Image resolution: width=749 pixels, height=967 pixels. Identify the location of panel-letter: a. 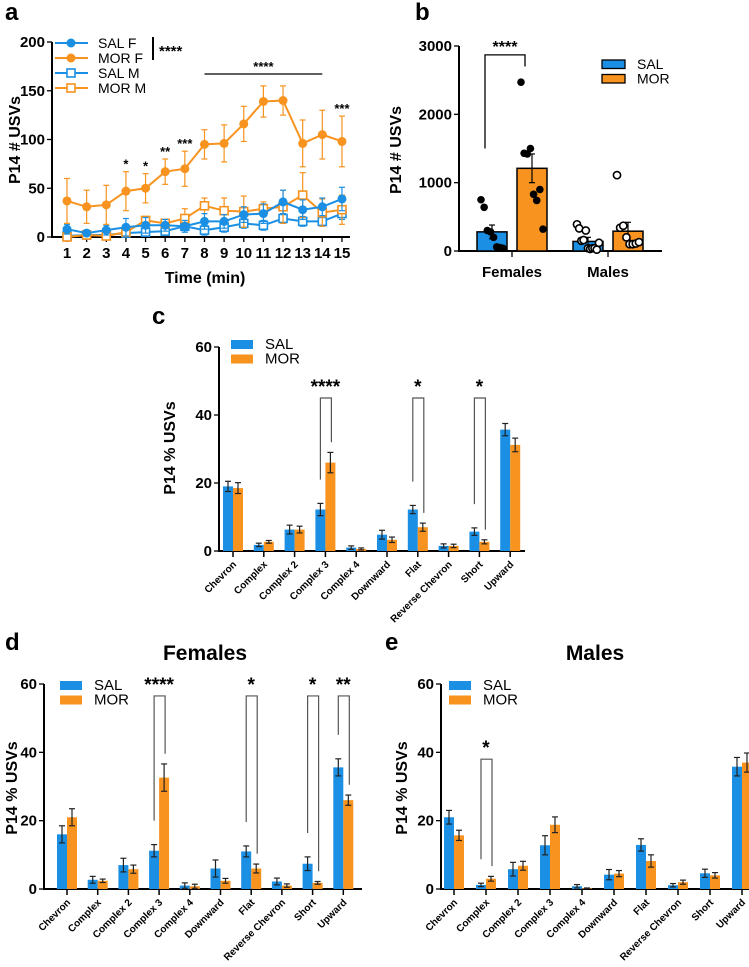
(12, 13).